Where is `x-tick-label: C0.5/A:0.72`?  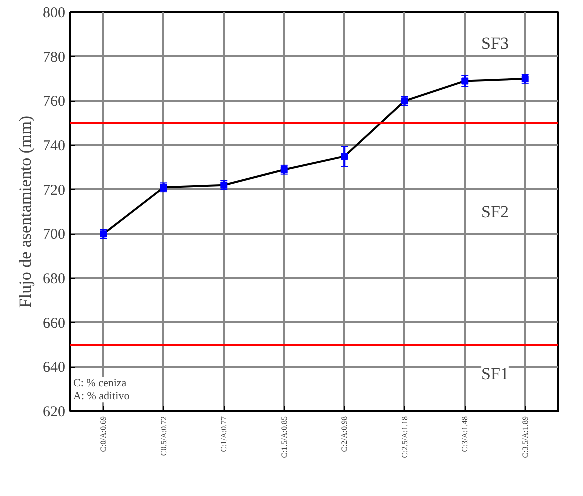
x-tick-label: C0.5/A:0.72 is located at coordinates (163, 436).